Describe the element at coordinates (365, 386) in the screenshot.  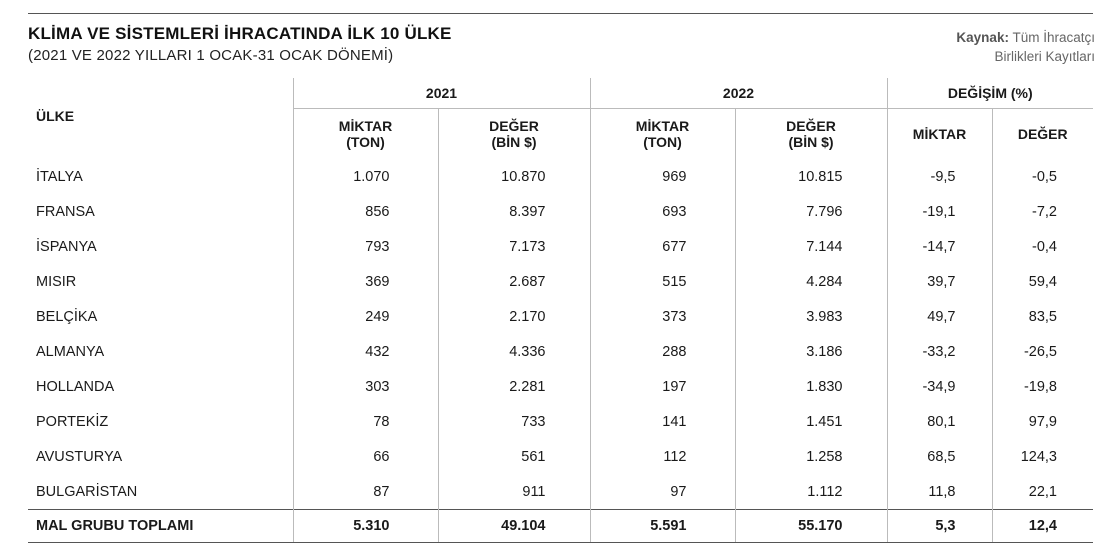
I see `cell-2021-miktar: 303` at that location.